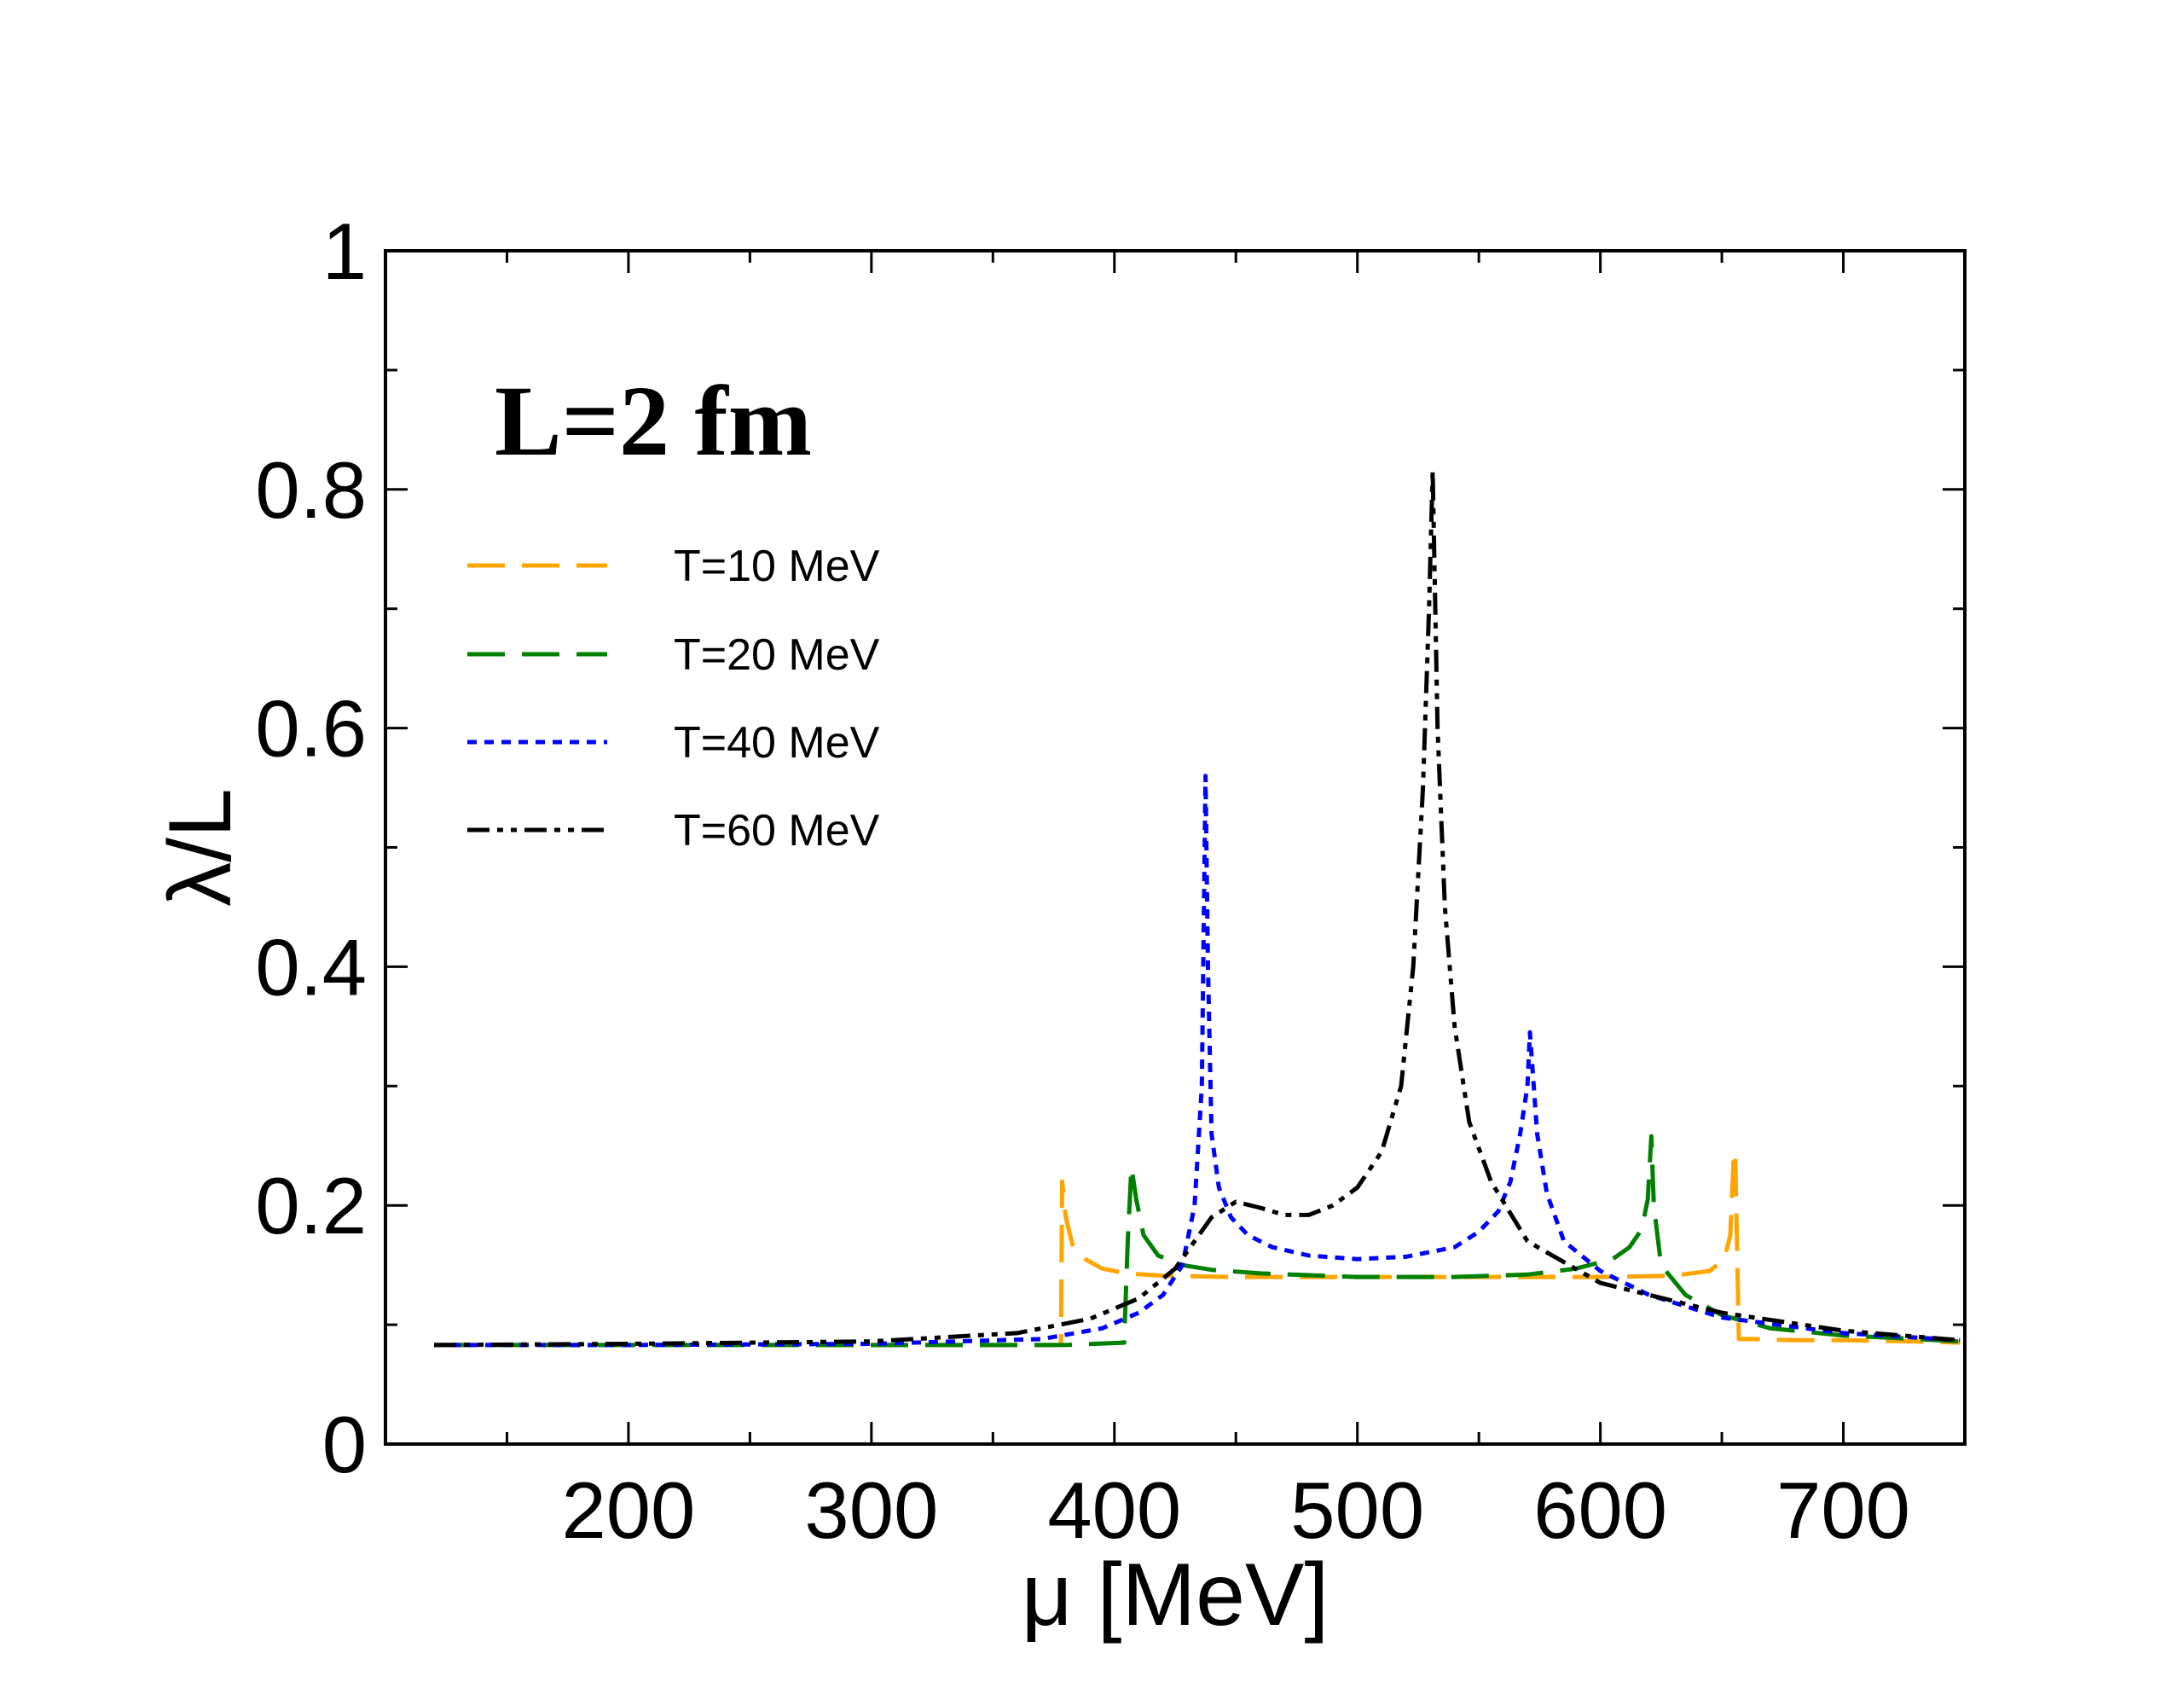  Describe the element at coordinates (344, 251) in the screenshot. I see `y-tick-label: 1` at that location.